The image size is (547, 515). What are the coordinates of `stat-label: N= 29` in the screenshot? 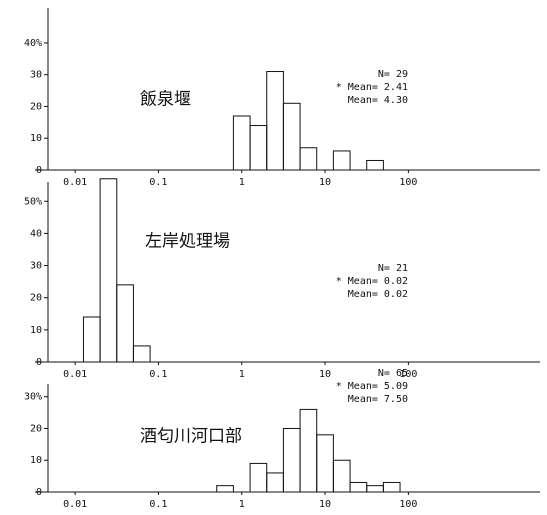 It's located at (393, 74).